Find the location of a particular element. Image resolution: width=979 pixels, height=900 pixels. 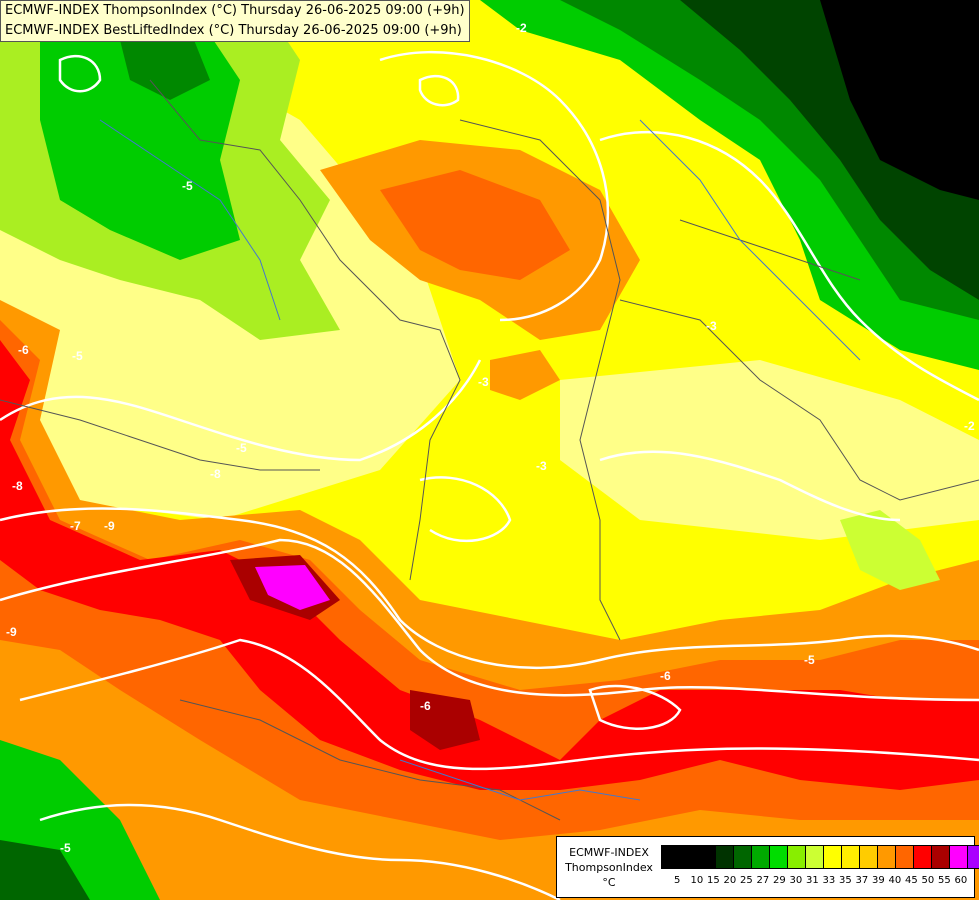

legend-tick-label: 31 is located at coordinates (812, 880).